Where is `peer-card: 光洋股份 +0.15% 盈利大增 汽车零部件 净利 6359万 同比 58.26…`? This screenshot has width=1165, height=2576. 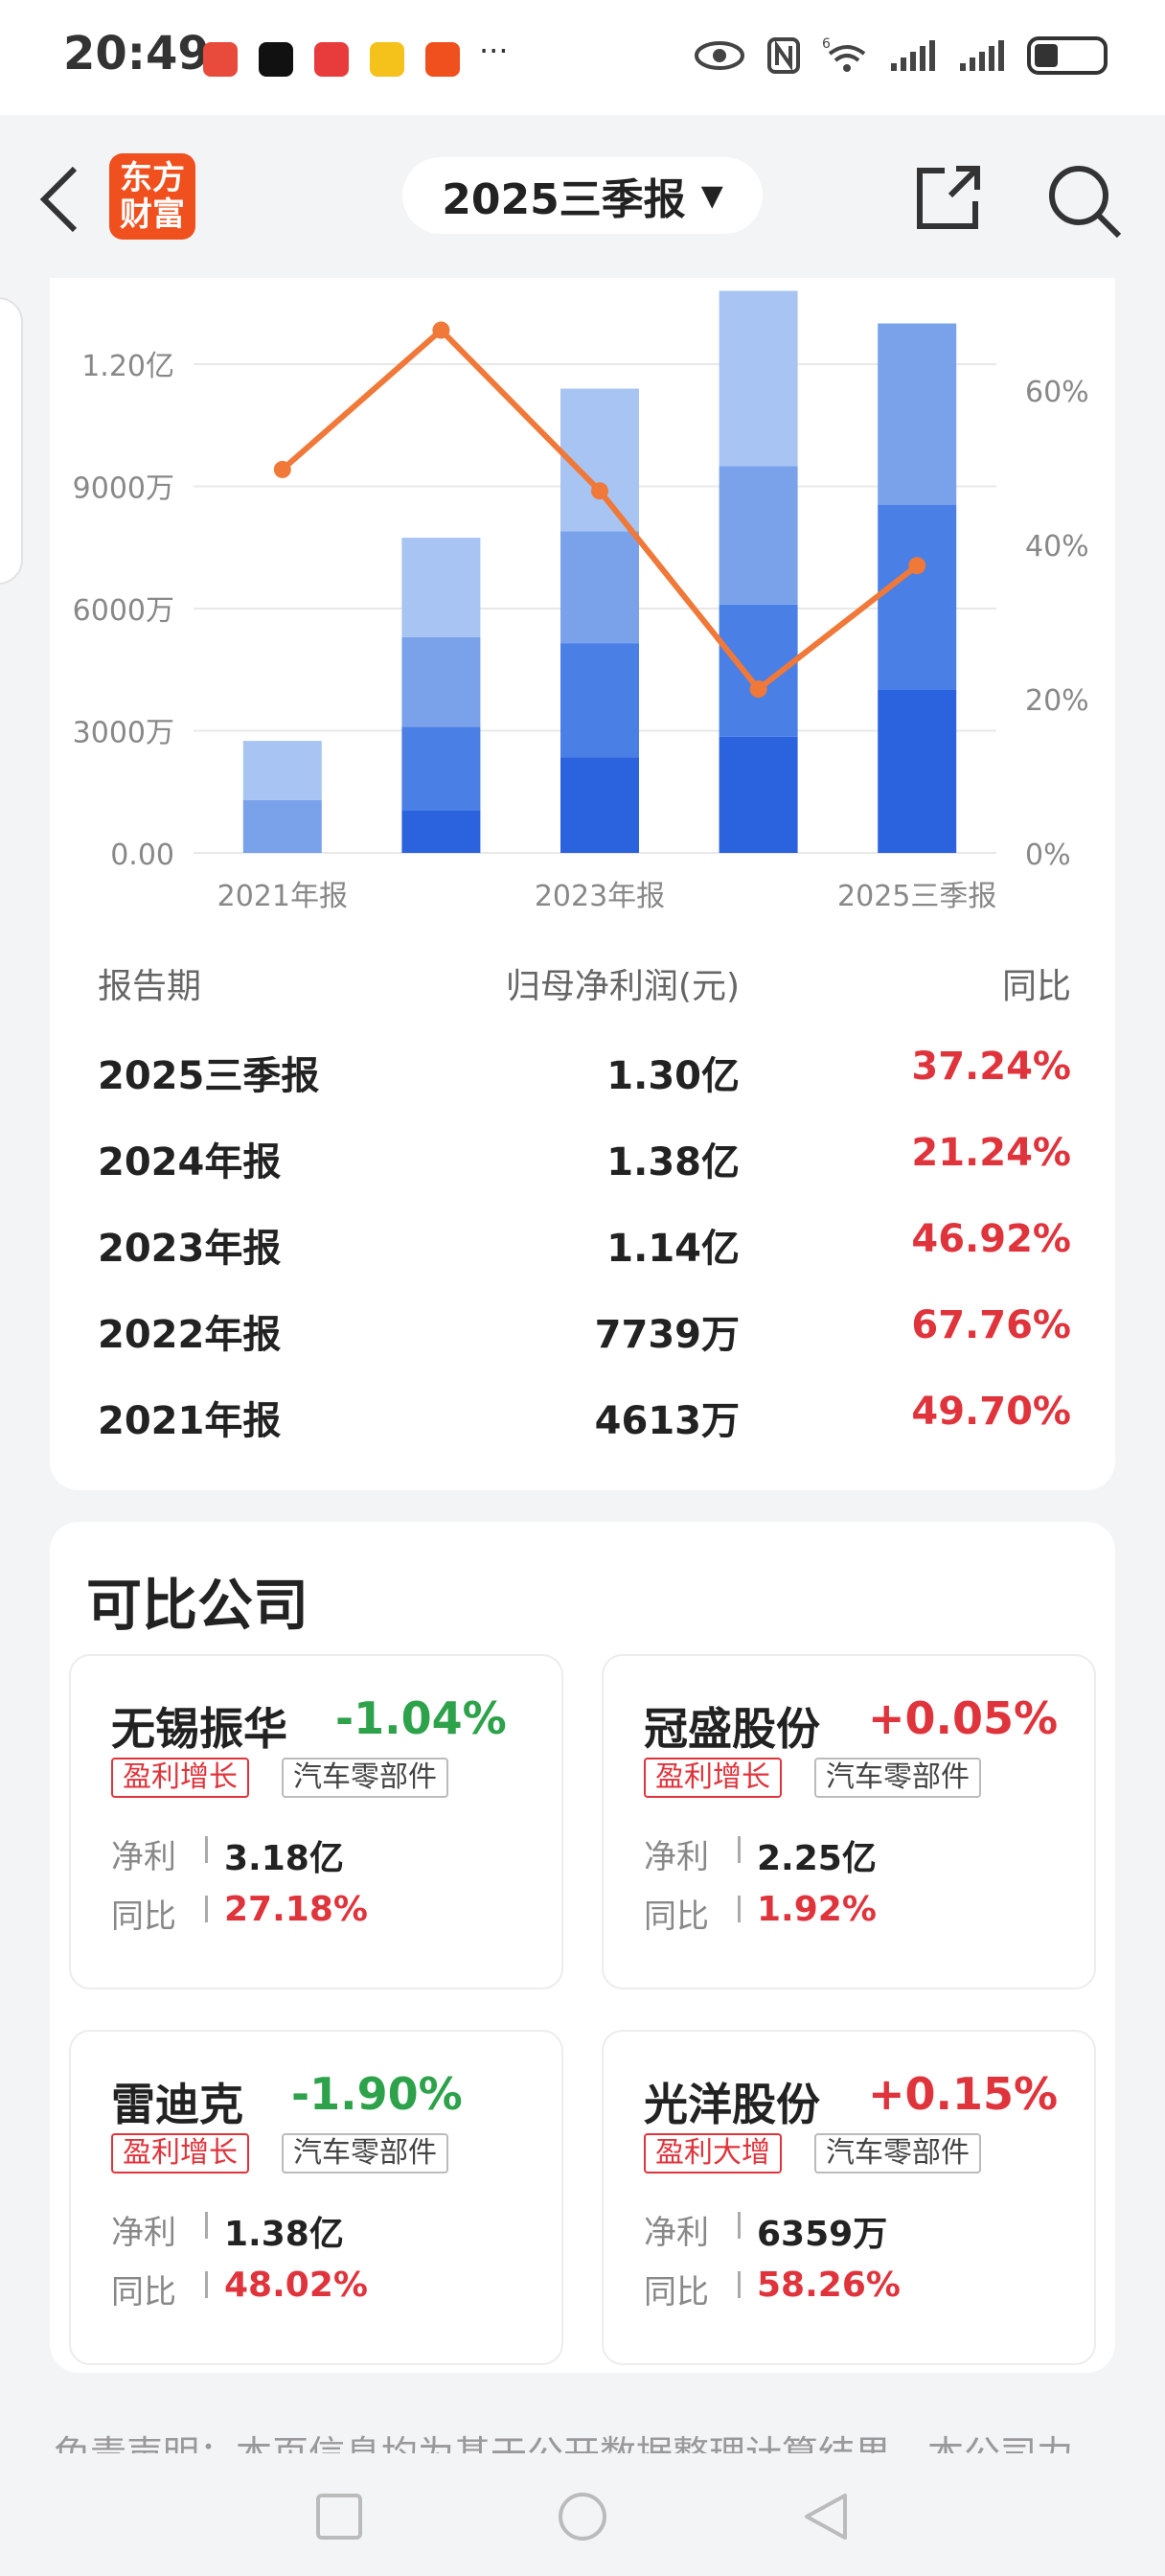 peer-card: 光洋股份 +0.15% 盈利大增 汽车零部件 净利 6359万 同比 58.26… is located at coordinates (849, 2197).